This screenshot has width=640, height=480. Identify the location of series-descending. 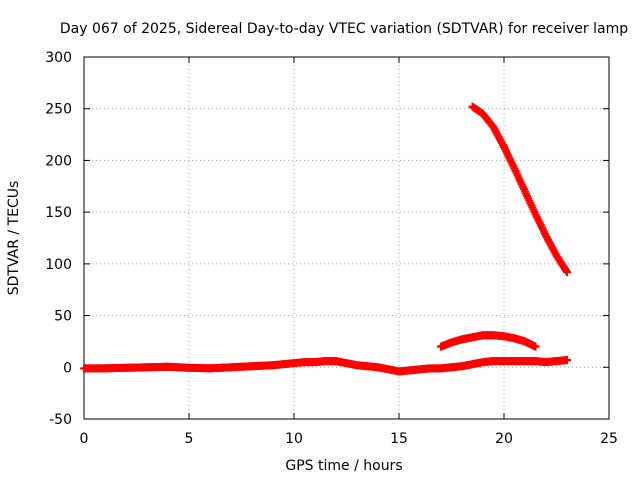
(519, 189).